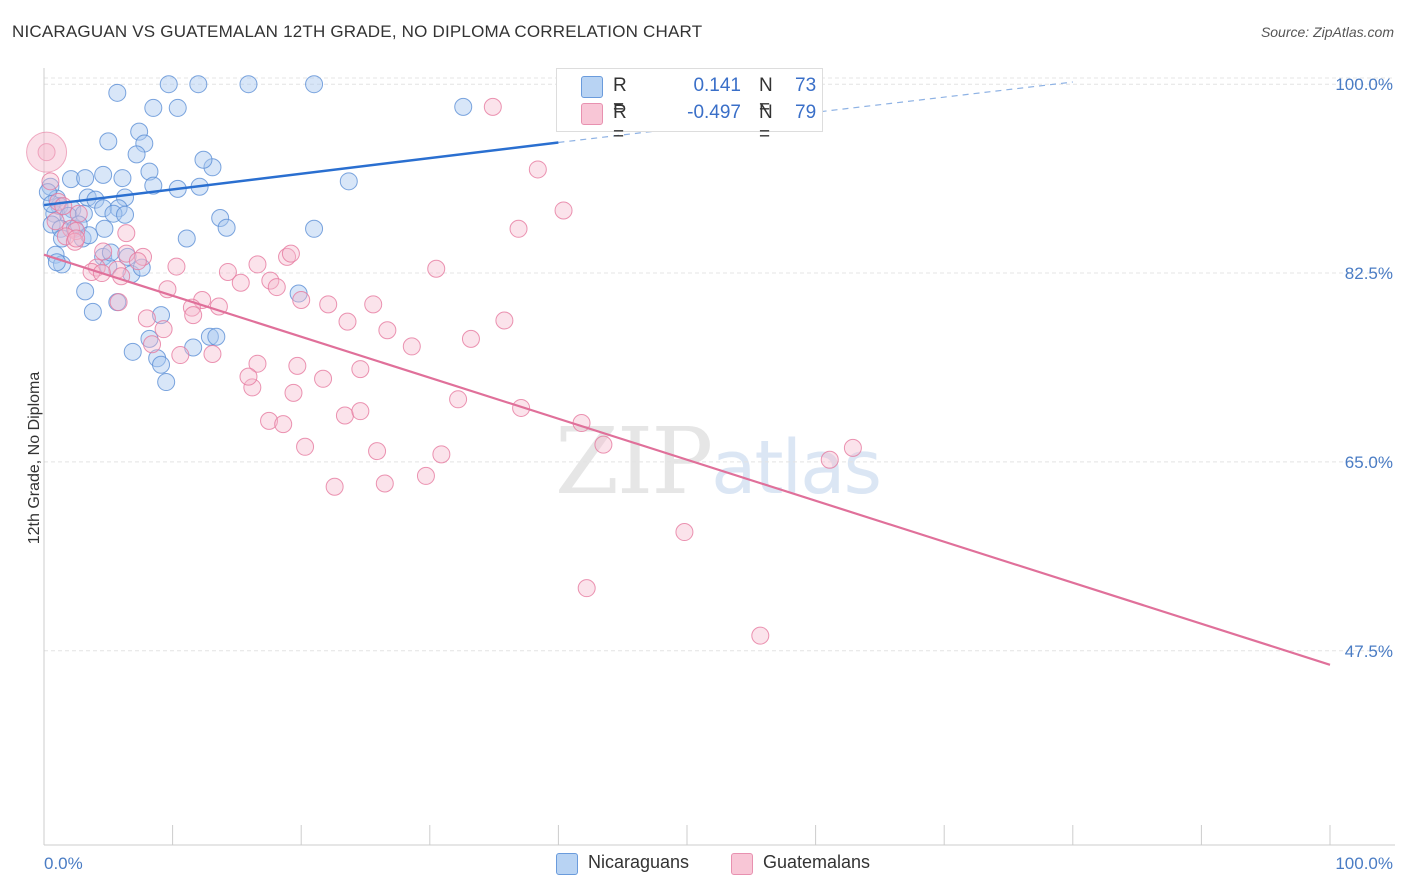 The width and height of the screenshot is (1406, 892). What do you see at coordinates (1364, 863) in the screenshot?
I see `x-tick-label-max: 100.0%` at bounding box center [1364, 863].